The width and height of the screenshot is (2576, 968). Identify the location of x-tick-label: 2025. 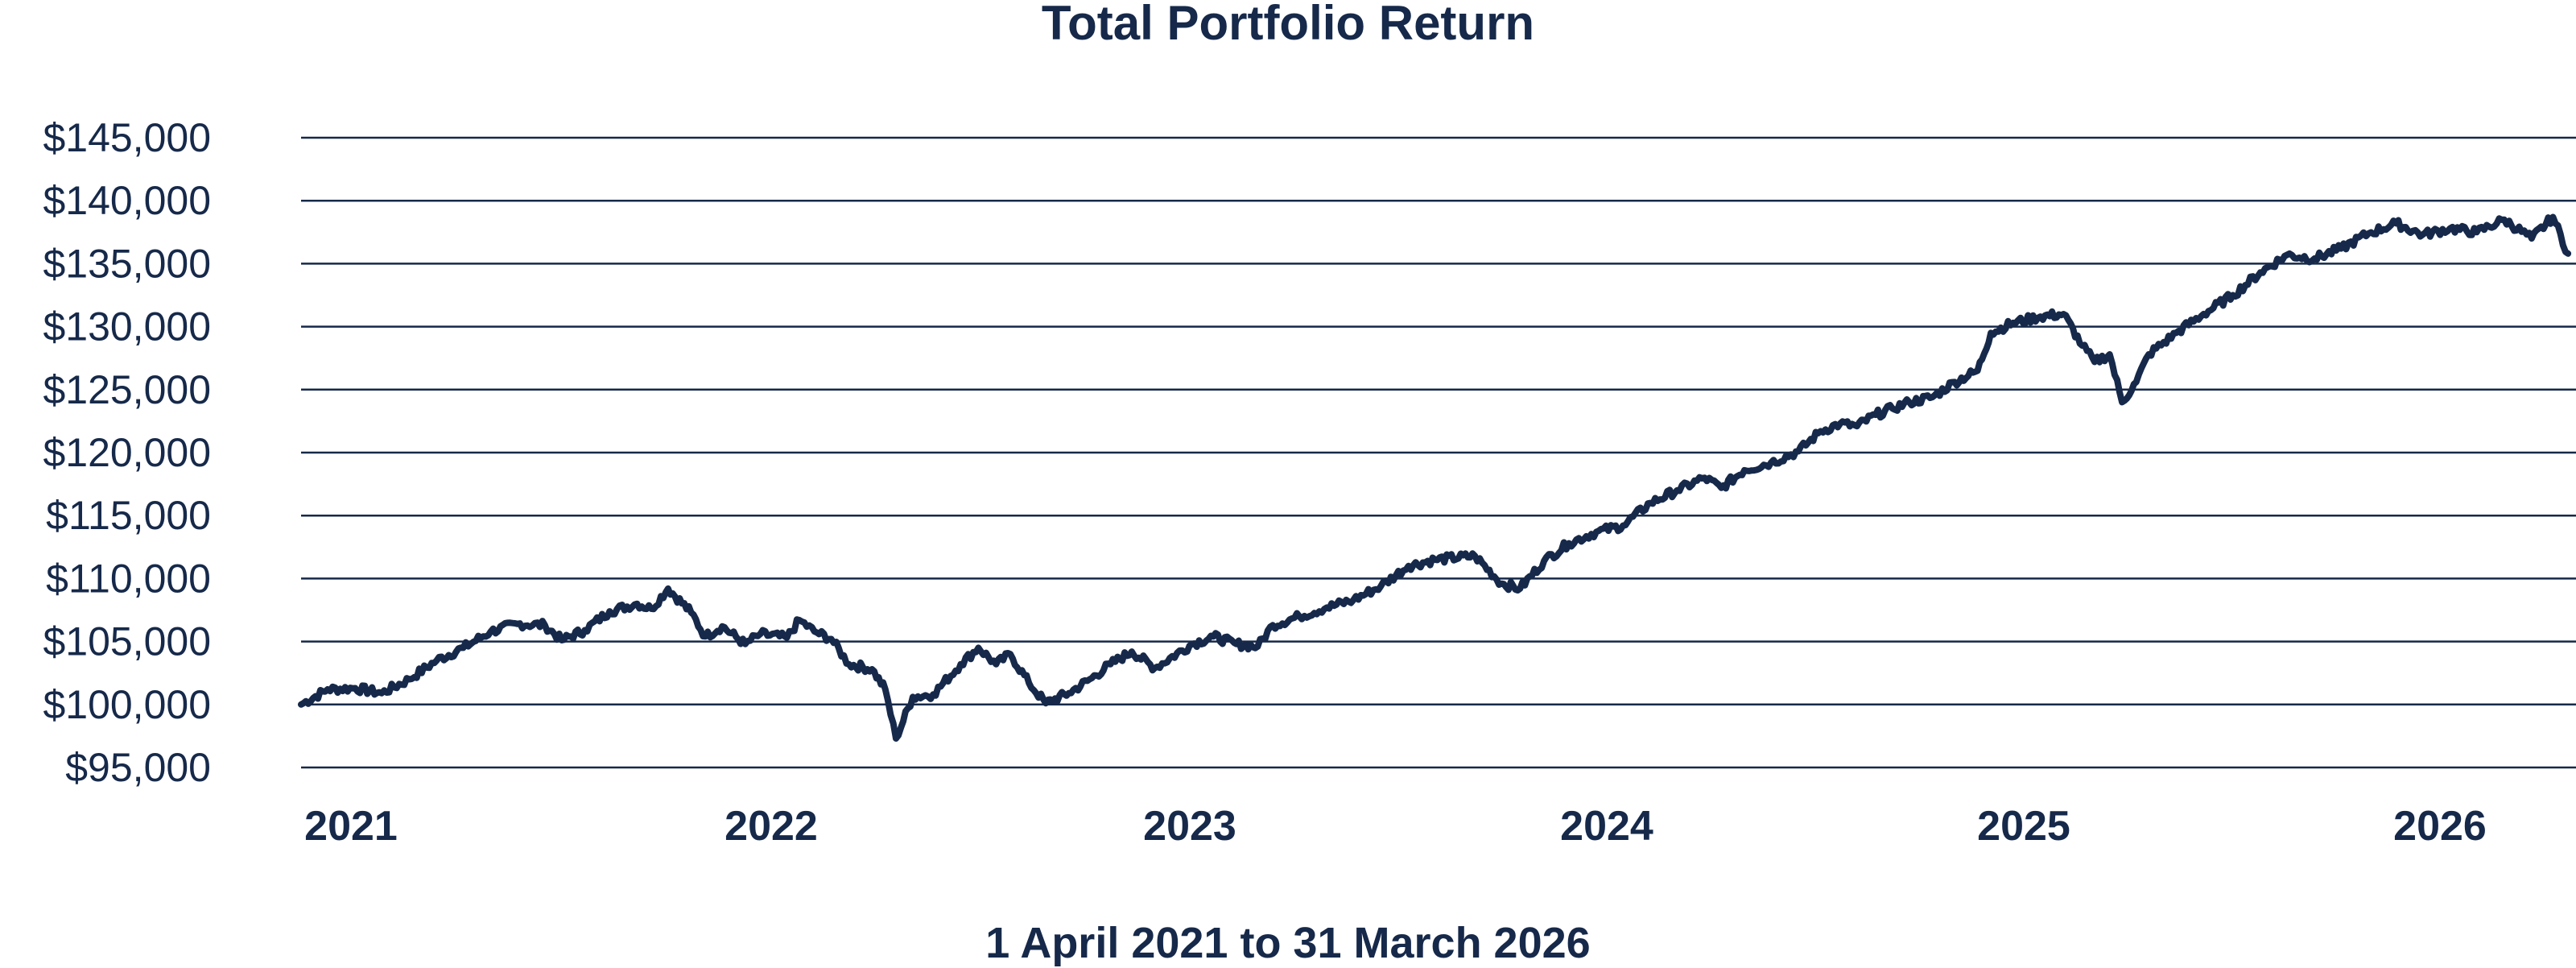
(2023, 826).